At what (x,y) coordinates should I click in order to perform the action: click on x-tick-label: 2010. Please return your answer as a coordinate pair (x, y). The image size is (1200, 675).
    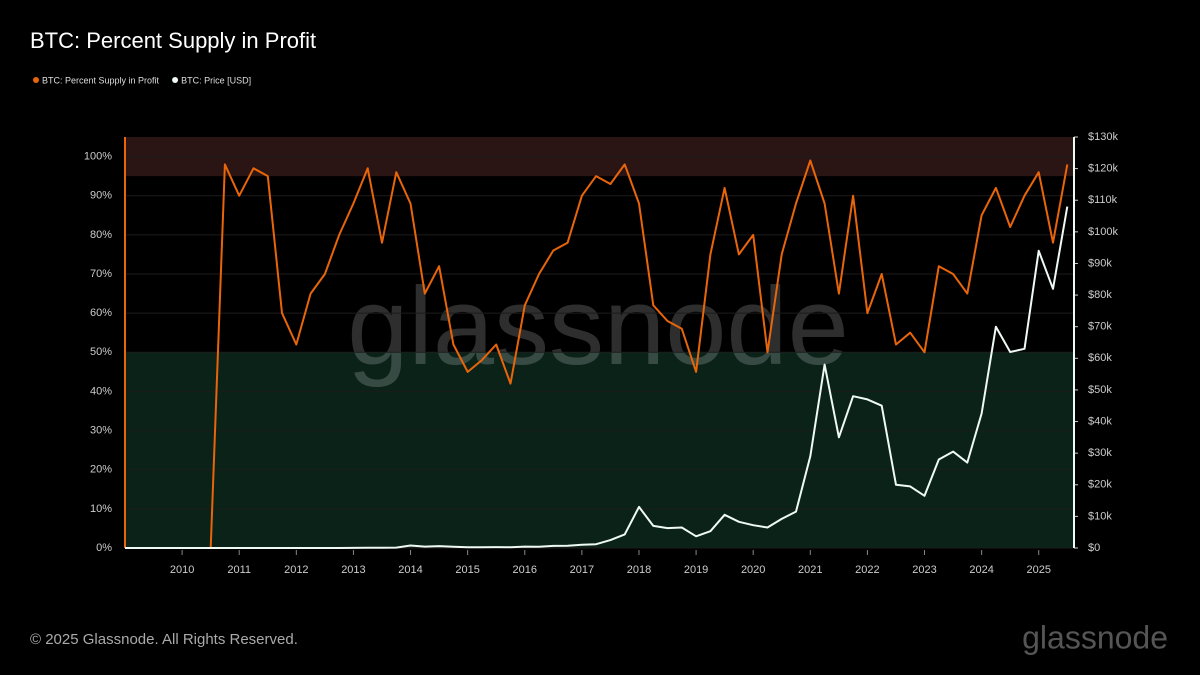
    Looking at the image, I should click on (182, 570).